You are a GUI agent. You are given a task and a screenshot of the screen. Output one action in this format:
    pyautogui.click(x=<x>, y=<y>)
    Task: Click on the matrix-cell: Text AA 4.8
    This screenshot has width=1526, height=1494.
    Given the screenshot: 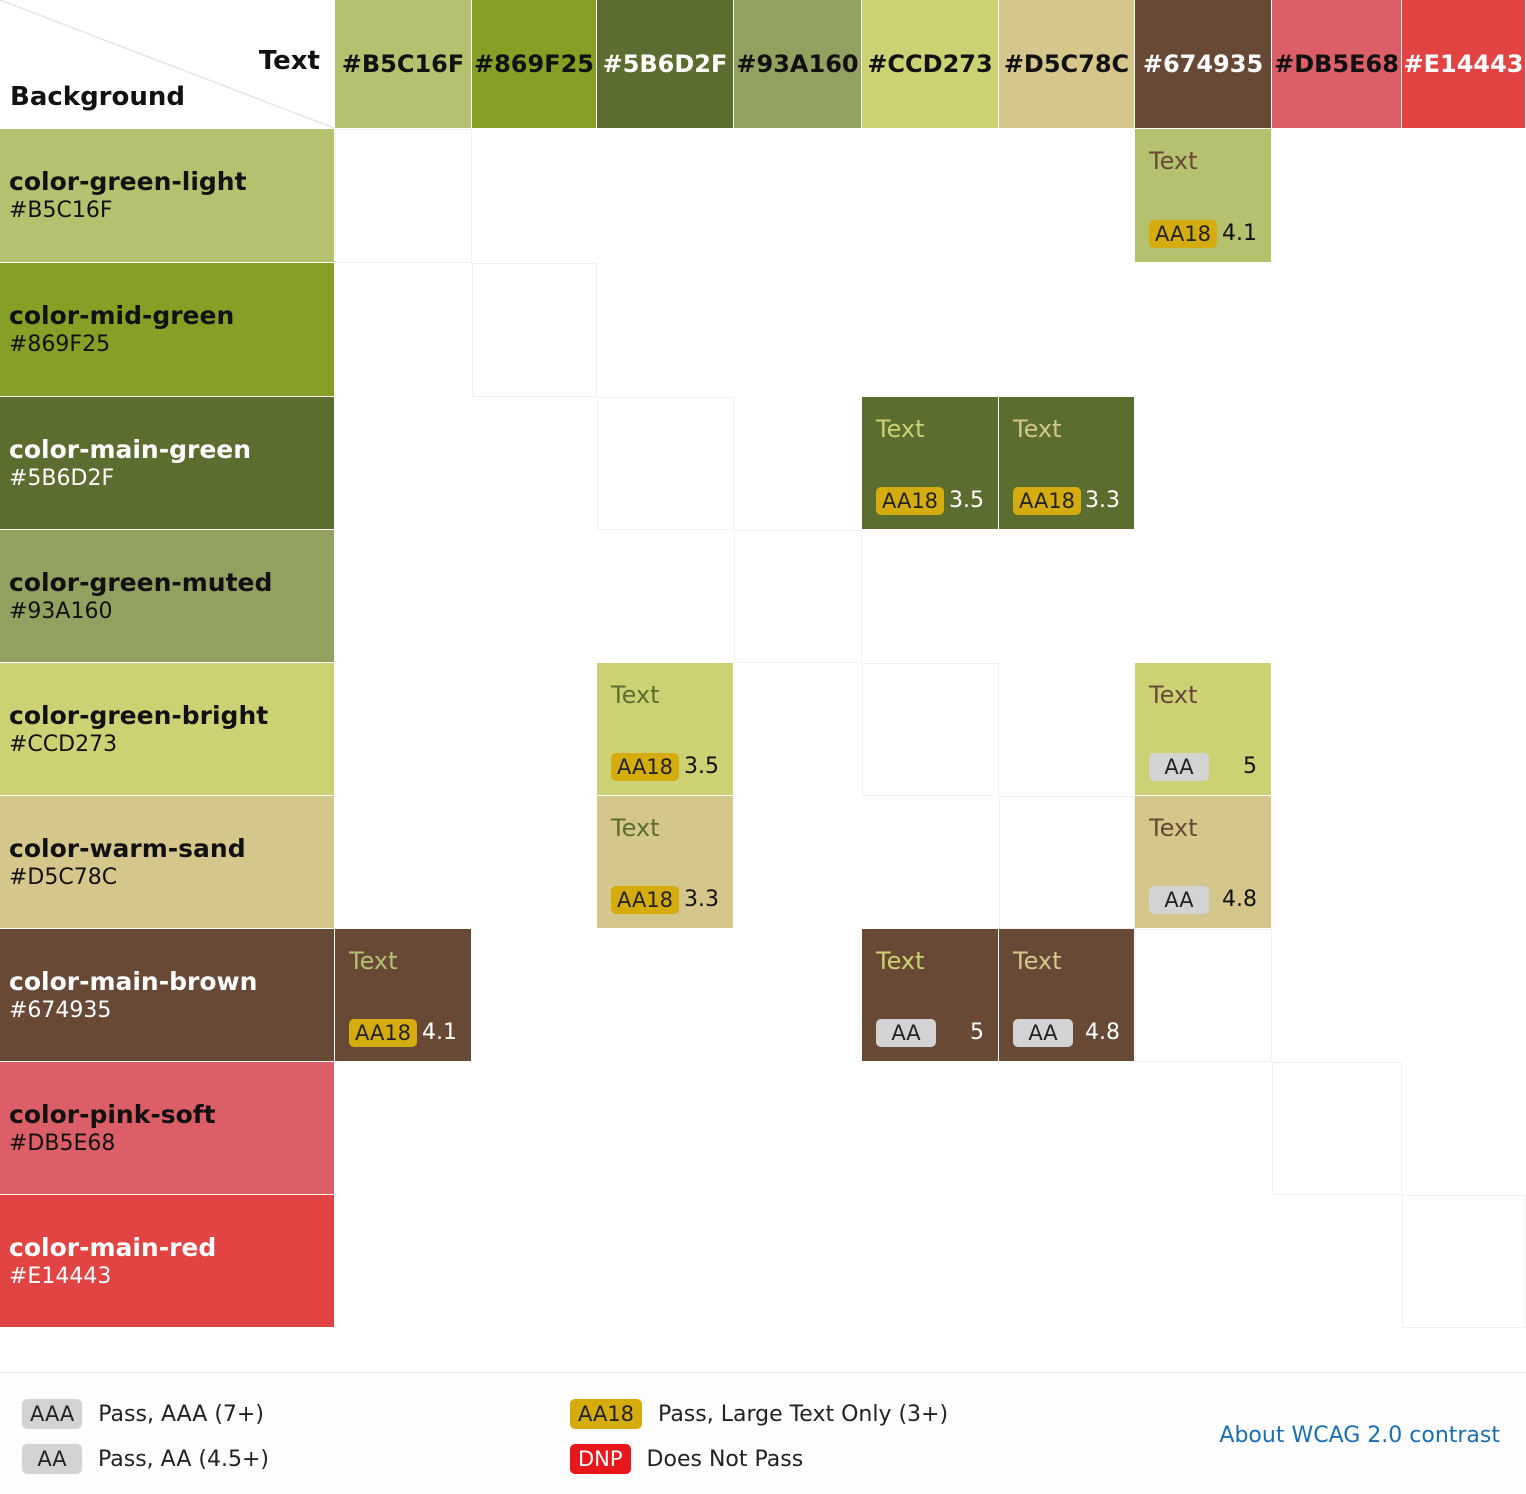 What is the action you would take?
    pyautogui.click(x=1066, y=995)
    